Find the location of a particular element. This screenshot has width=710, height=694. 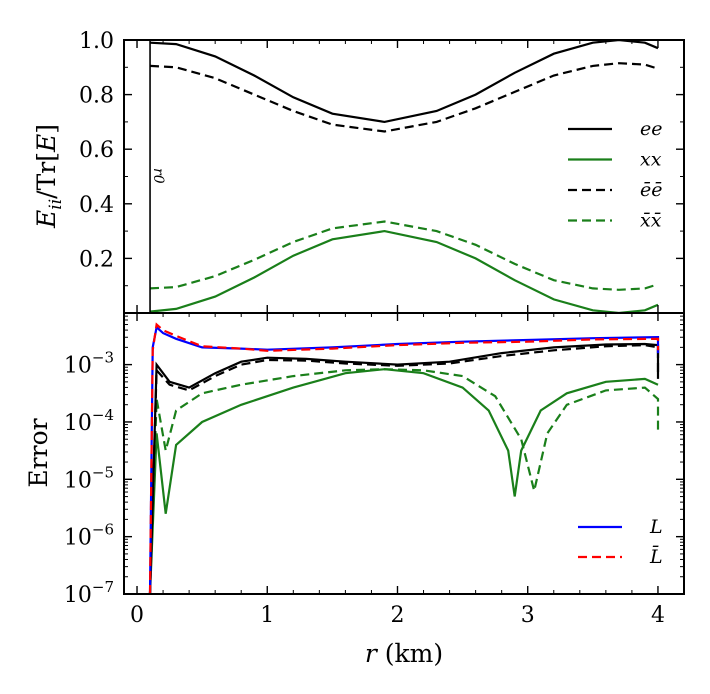

bottom-ytick-label: 10⁻⁴ is located at coordinates (89, 421).